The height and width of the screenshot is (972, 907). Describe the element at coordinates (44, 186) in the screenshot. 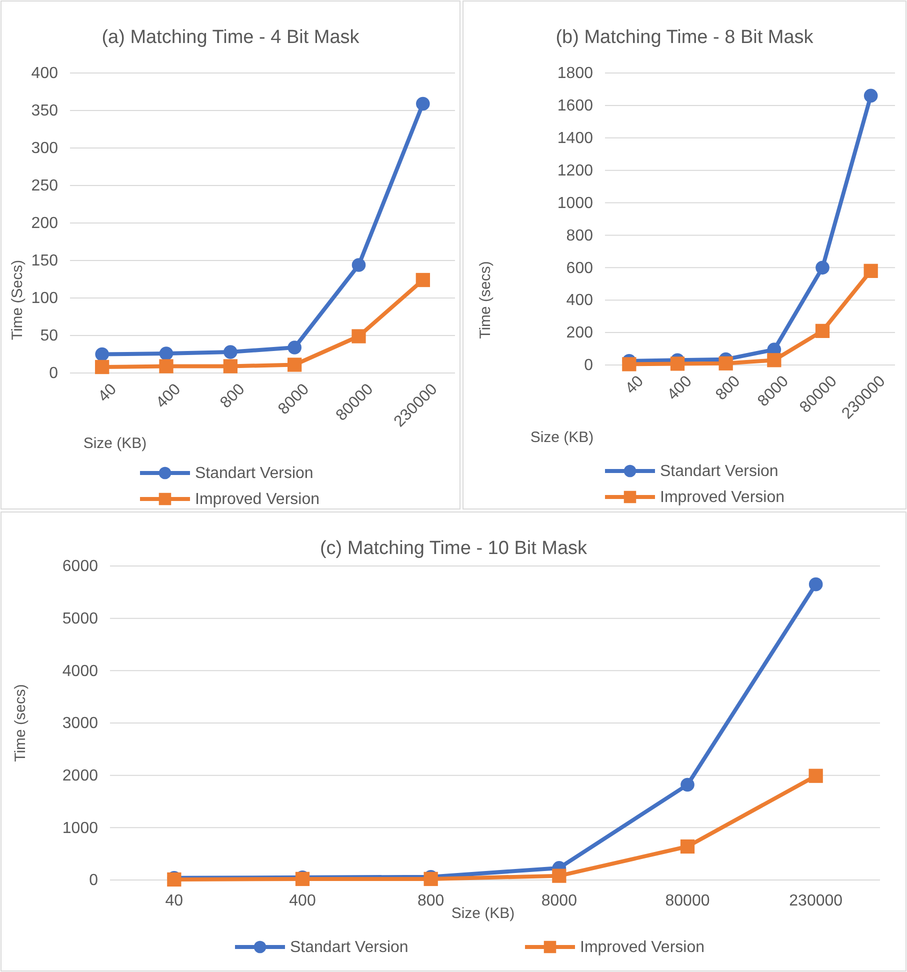

I see `y-tick-label: 250` at that location.